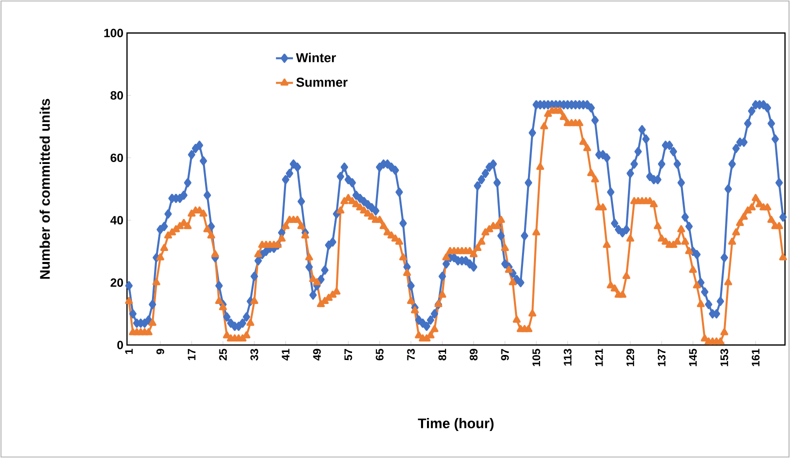 The width and height of the screenshot is (790, 458). I want to click on legend-label: Summer, so click(322, 82).